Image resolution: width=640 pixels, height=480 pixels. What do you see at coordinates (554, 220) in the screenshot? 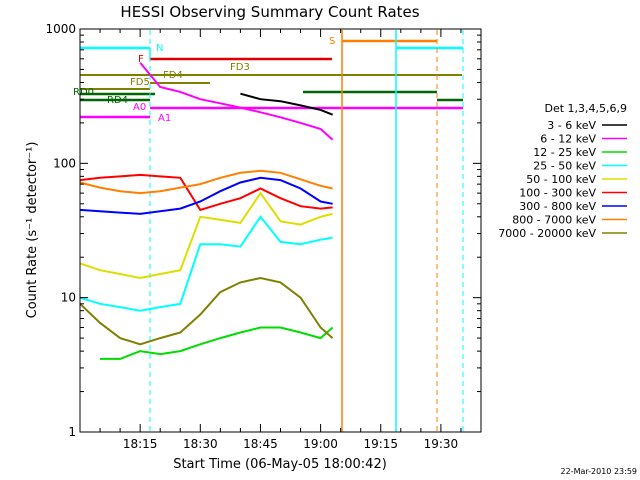
I see `legend-label-7: 800 - 7000 keV` at bounding box center [554, 220].